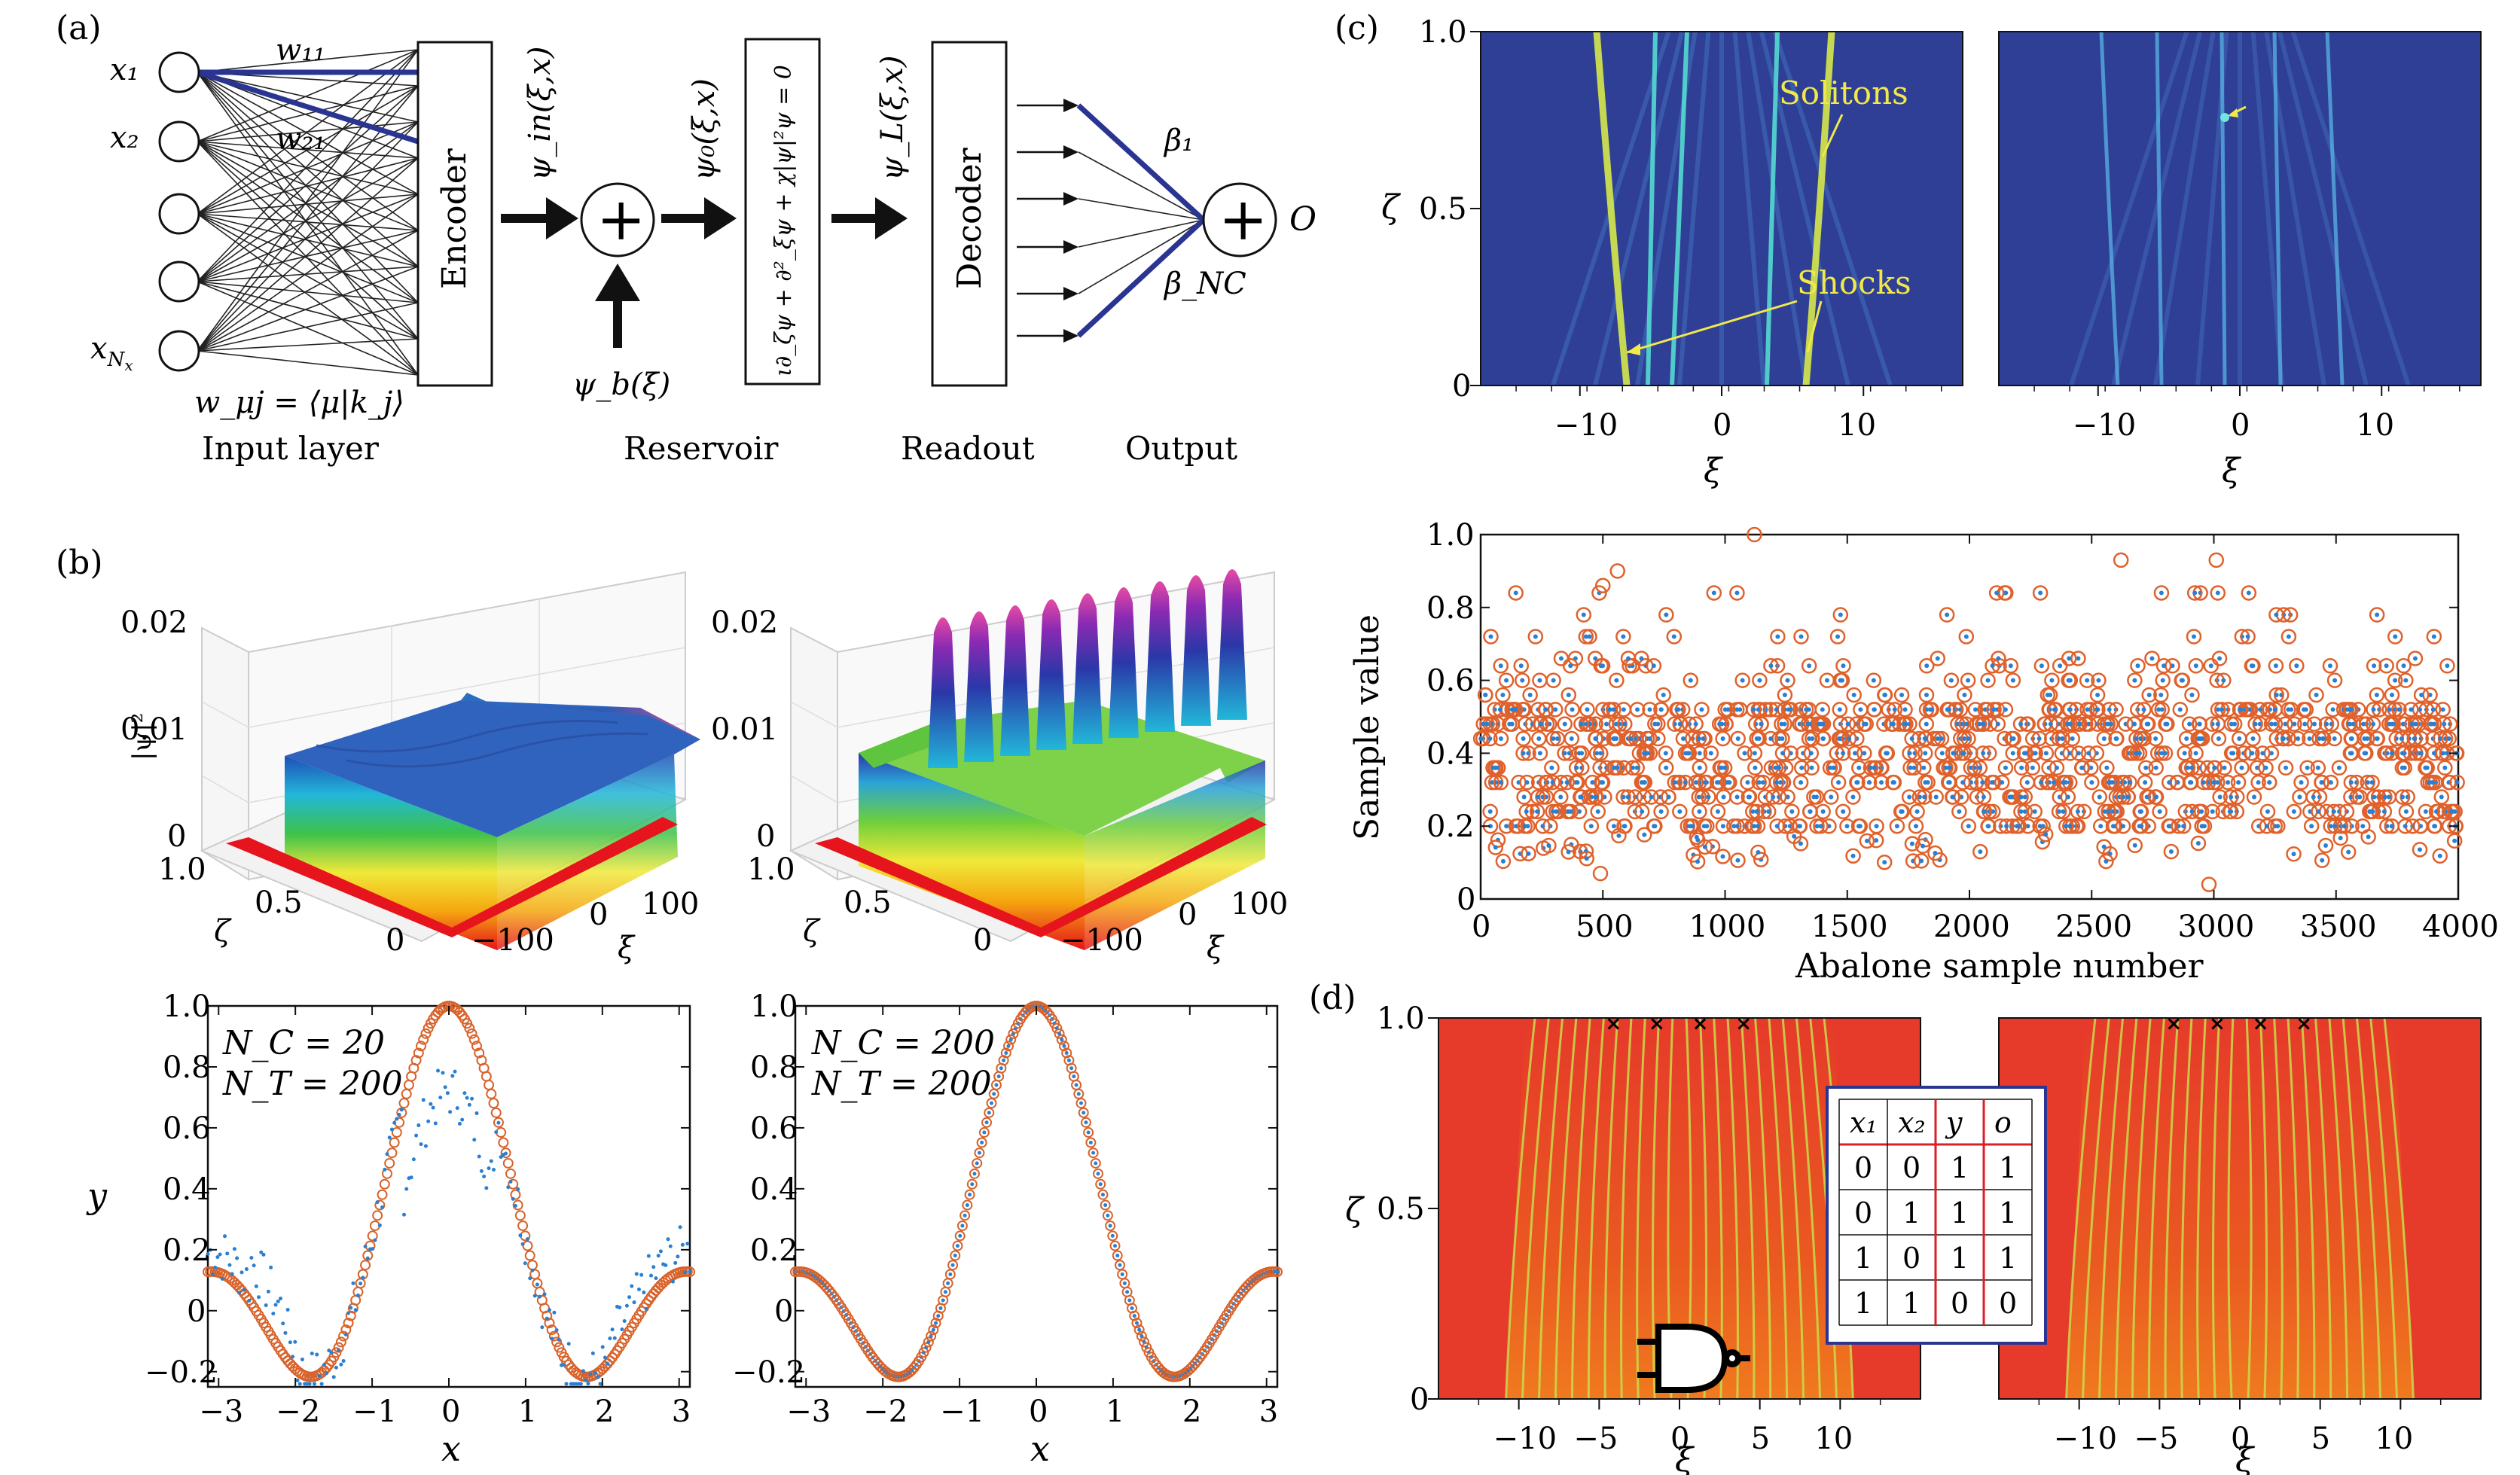  Describe the element at coordinates (1268, 1411) in the screenshot. I see `fit-xtick: 3` at that location.